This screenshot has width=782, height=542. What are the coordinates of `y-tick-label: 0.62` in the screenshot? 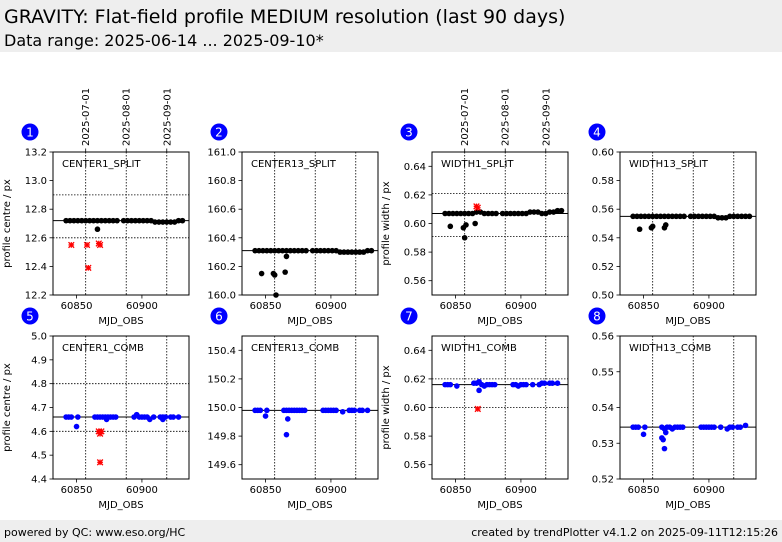 It's located at (415, 379).